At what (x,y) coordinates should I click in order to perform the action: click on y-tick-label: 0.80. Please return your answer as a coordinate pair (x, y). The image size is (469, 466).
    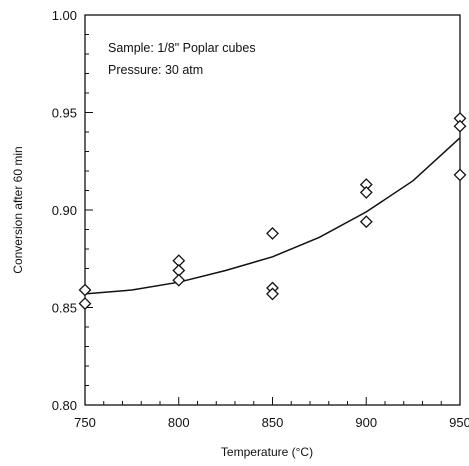
    Looking at the image, I should click on (64, 405).